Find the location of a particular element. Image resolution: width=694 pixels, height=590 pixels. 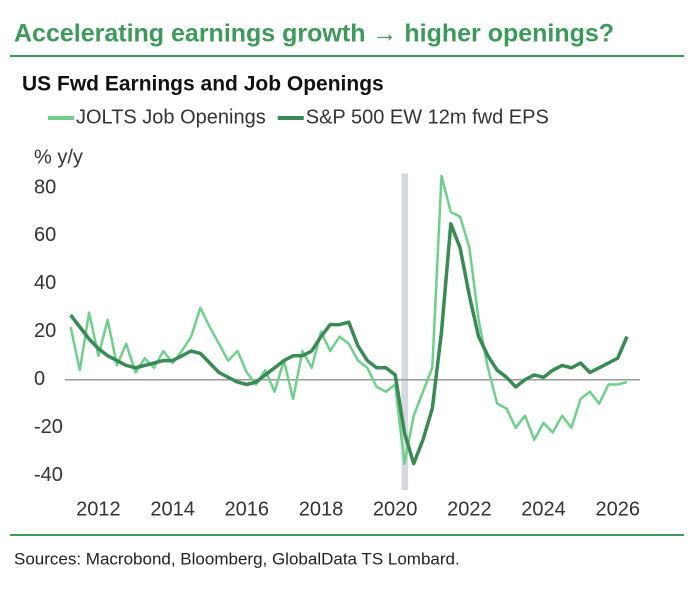

y-tick-label: 80 is located at coordinates (45, 187).